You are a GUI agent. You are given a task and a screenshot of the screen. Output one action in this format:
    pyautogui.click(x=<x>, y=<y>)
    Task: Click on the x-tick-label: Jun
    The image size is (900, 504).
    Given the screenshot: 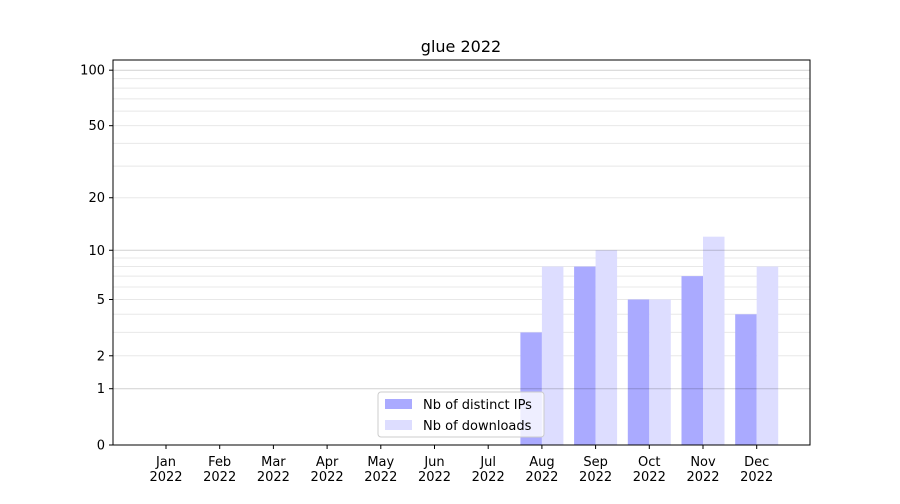 What is the action you would take?
    pyautogui.click(x=433, y=462)
    